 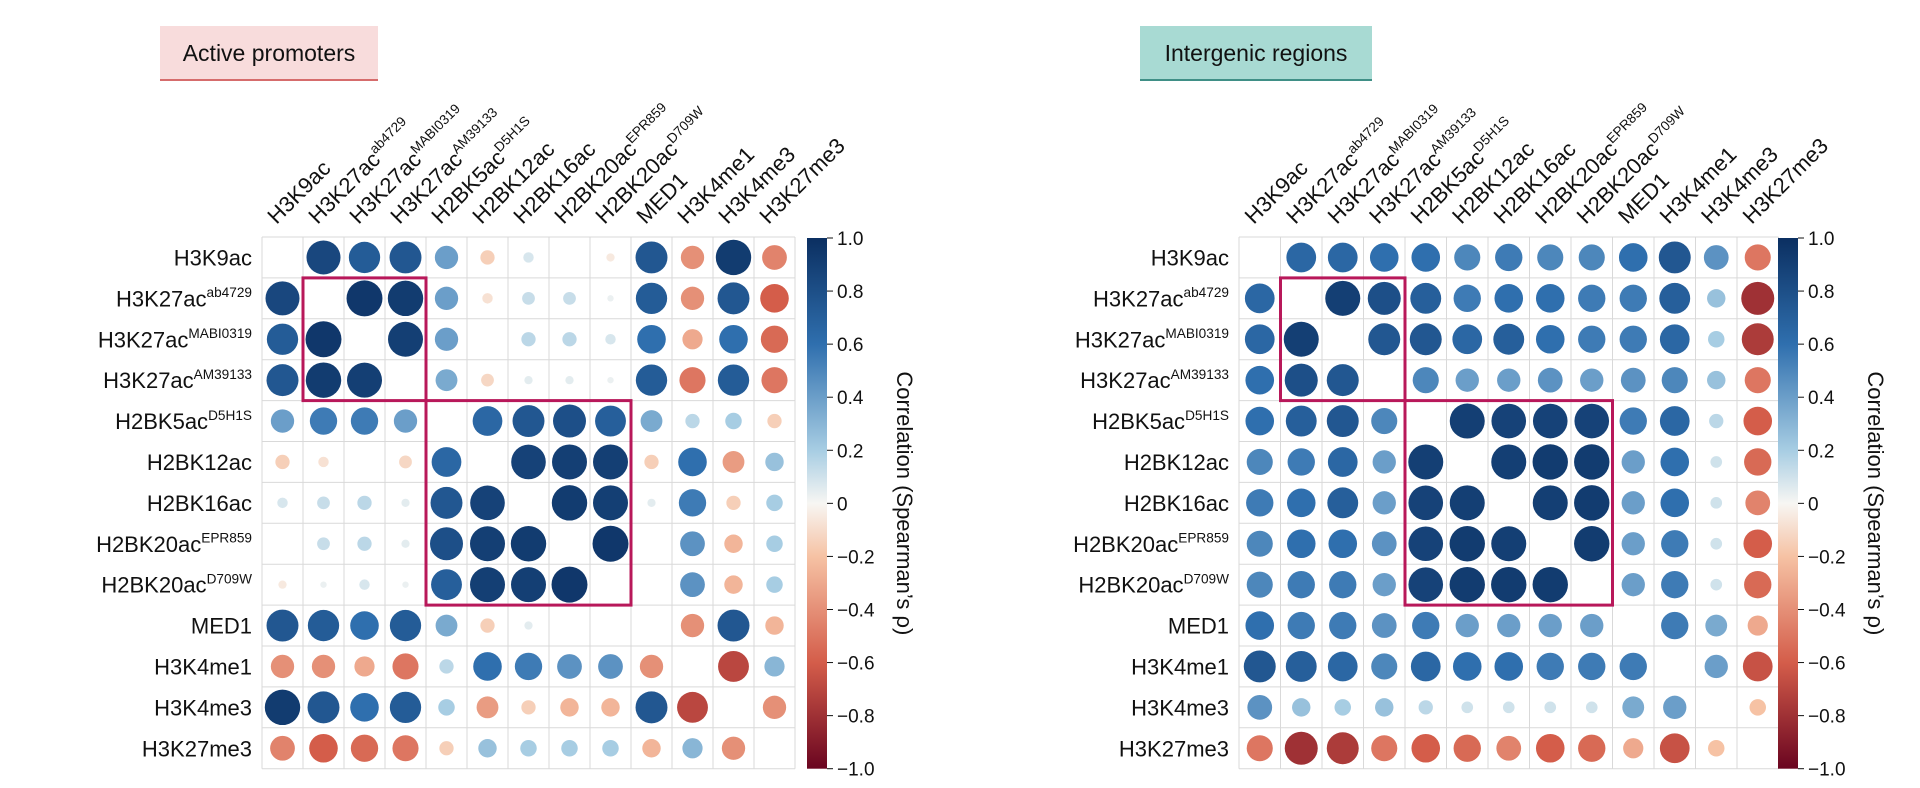 I want to click on colorbar-tick-label: −0.8, so click(x=1827, y=717).